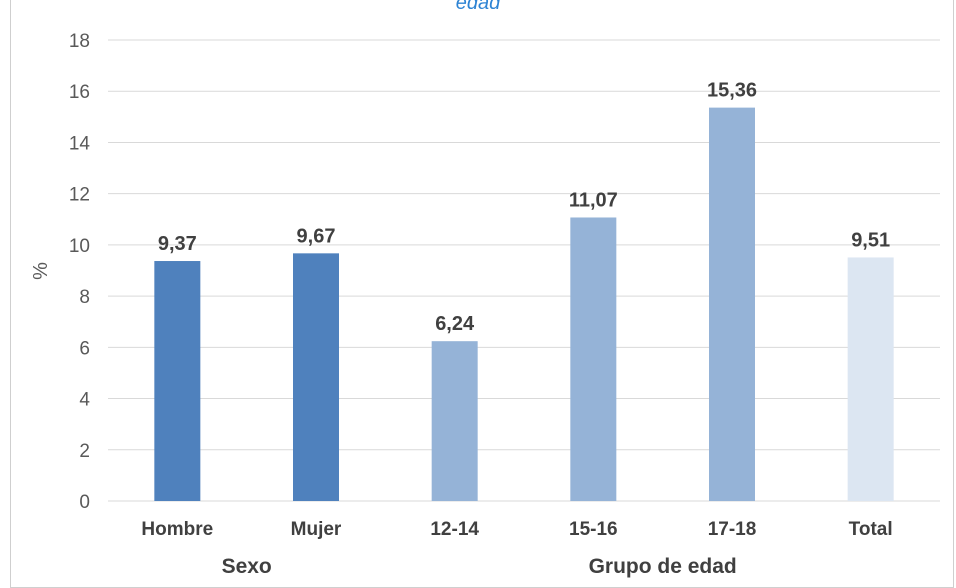 The image size is (956, 588). Describe the element at coordinates (316, 377) in the screenshot. I see `bar-mujer` at that location.